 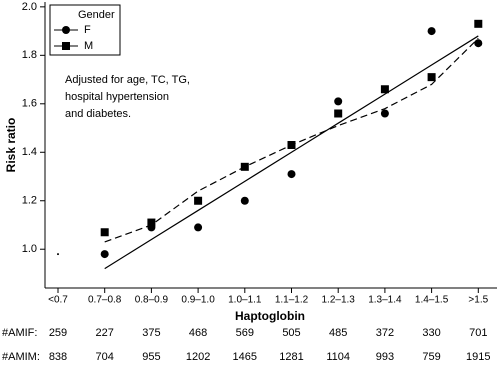 I want to click on x-tick-label: 0.8–0.9, so click(x=152, y=300).